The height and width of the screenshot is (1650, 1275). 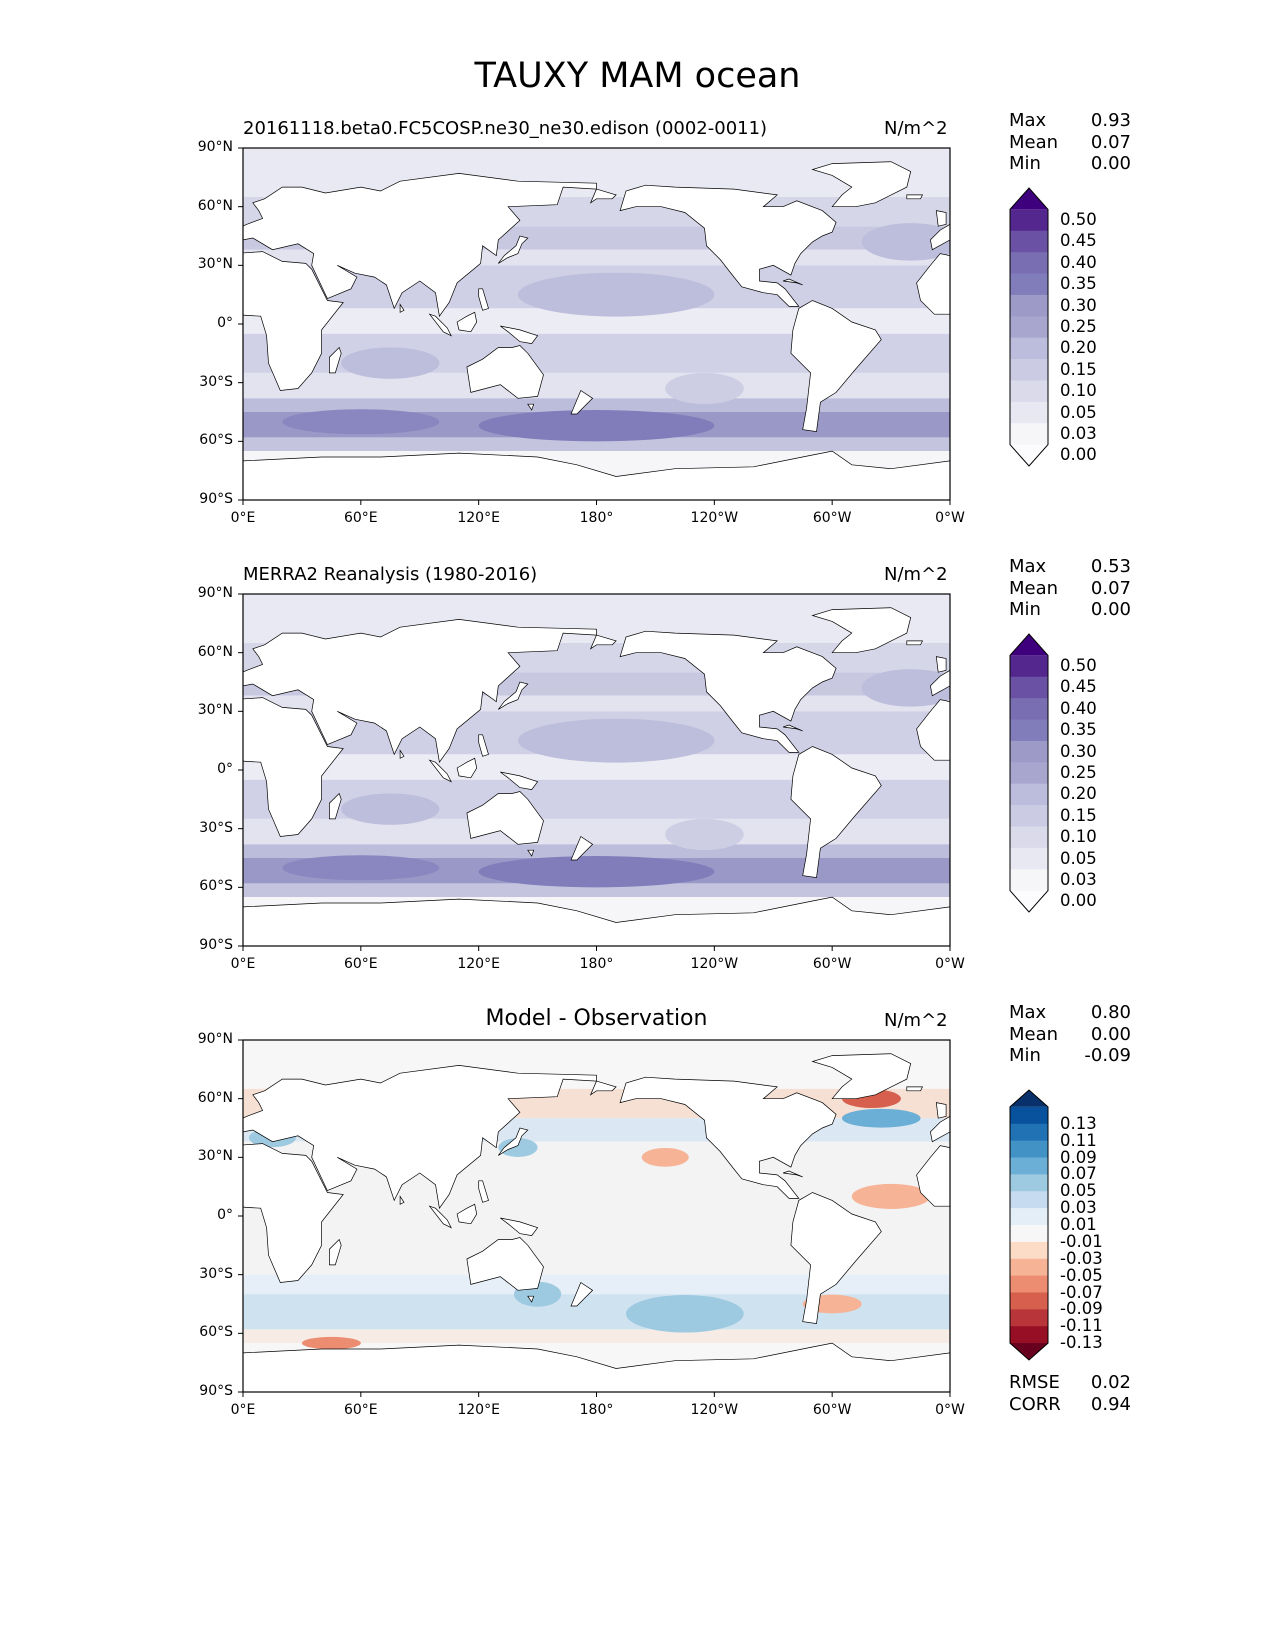 I want to click on x-tick-label: 0°E, so click(x=243, y=964).